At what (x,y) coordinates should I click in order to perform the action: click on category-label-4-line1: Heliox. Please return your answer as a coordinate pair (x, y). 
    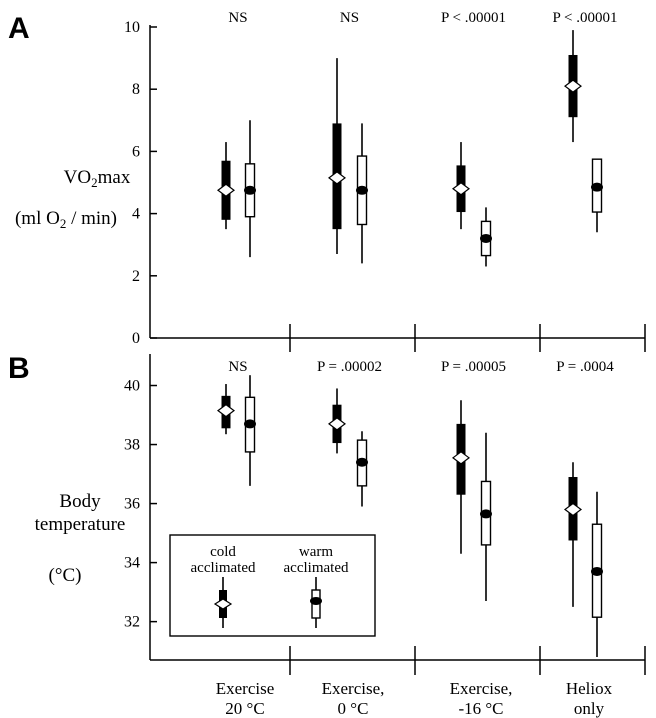
    Looking at the image, I should click on (589, 688).